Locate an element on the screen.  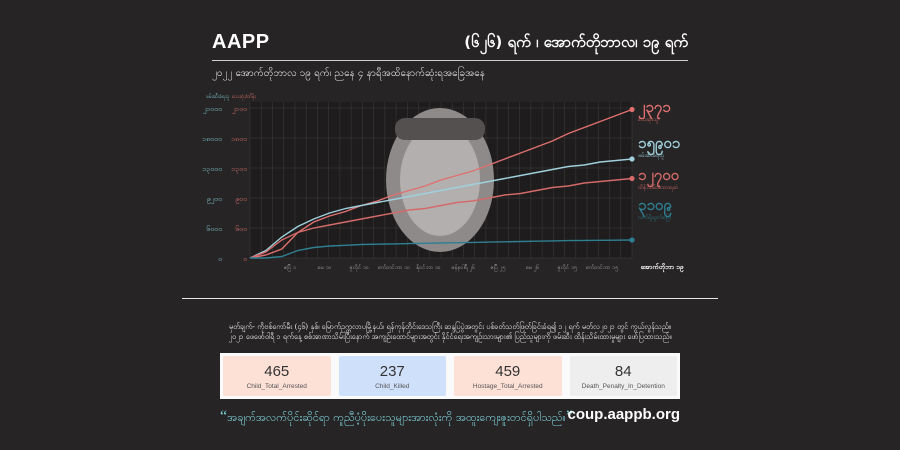
stat-hostage-total-arrested: 459 Hostage_Total_Arrested is located at coordinates (508, 376).